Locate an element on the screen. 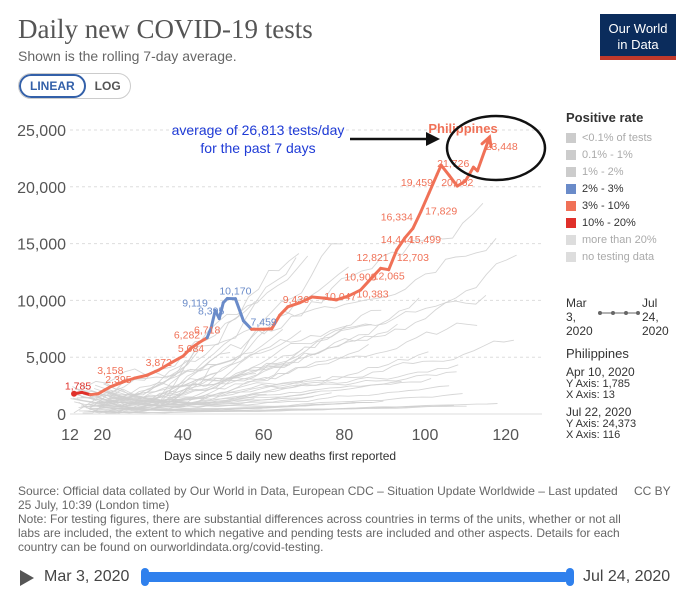  x-tick-label: 12 is located at coordinates (70, 435).